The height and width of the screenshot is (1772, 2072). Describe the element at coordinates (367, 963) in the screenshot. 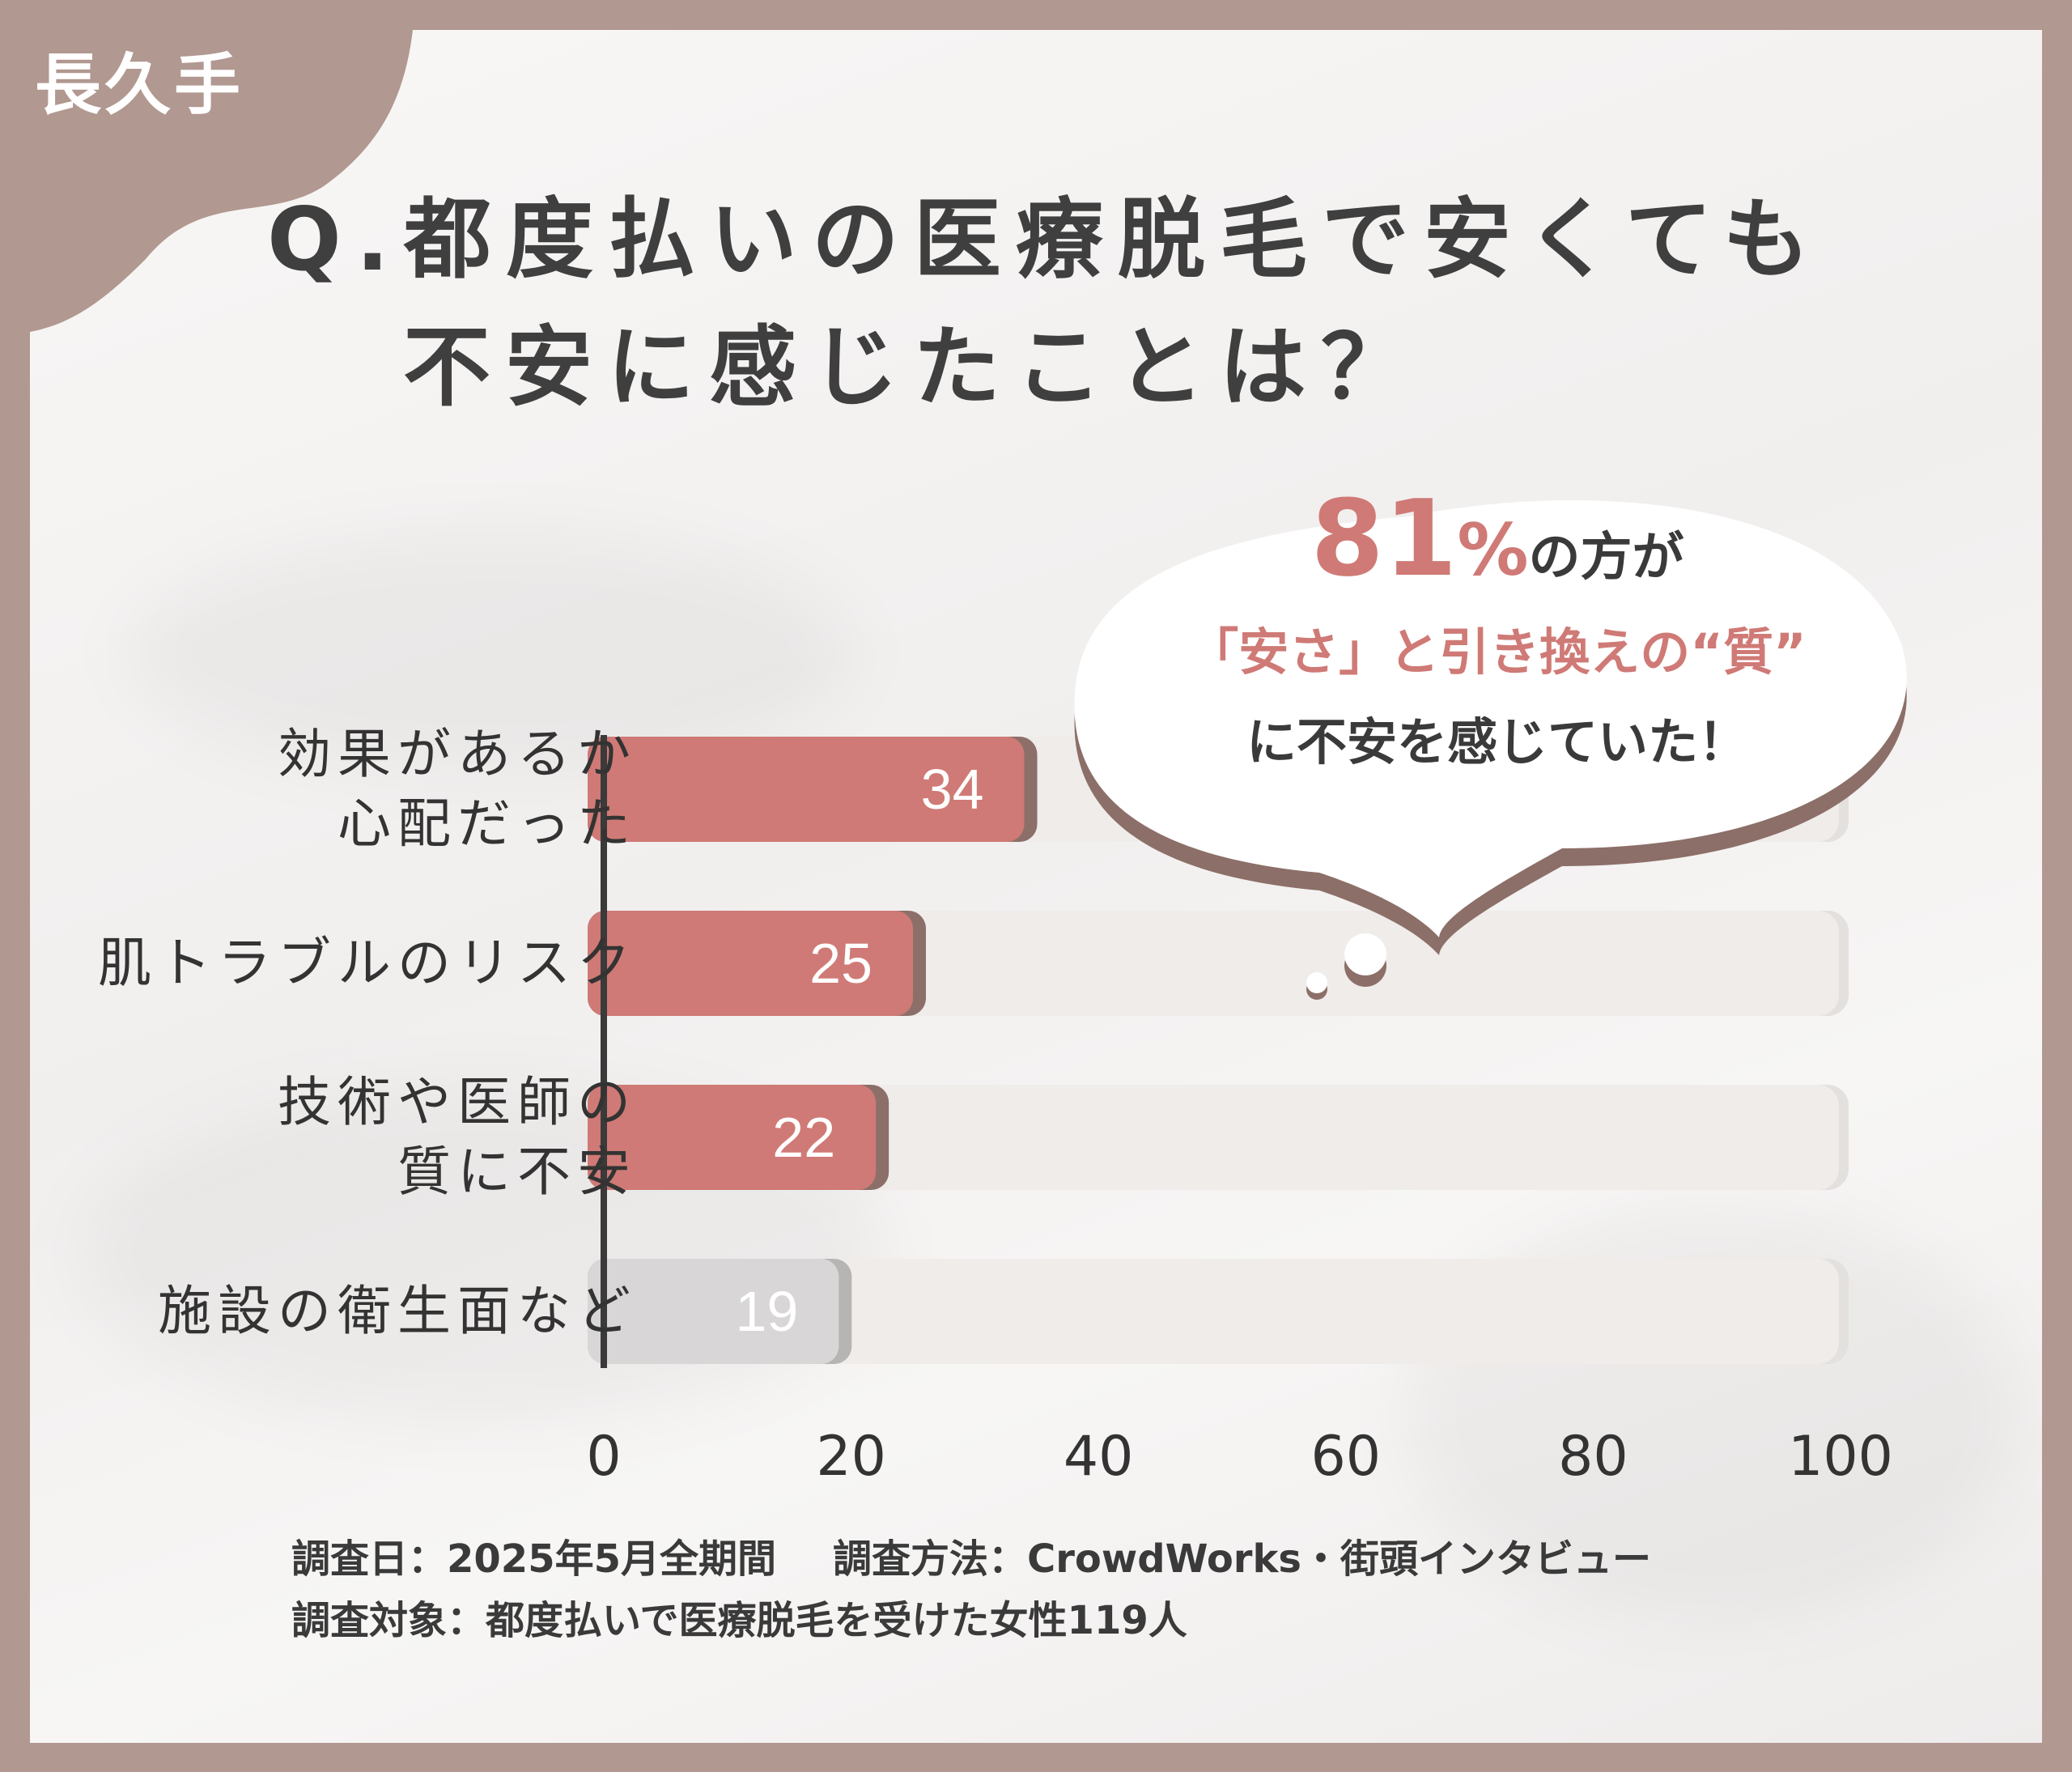

I see `category-label: 肌トラブルのリスク` at that location.